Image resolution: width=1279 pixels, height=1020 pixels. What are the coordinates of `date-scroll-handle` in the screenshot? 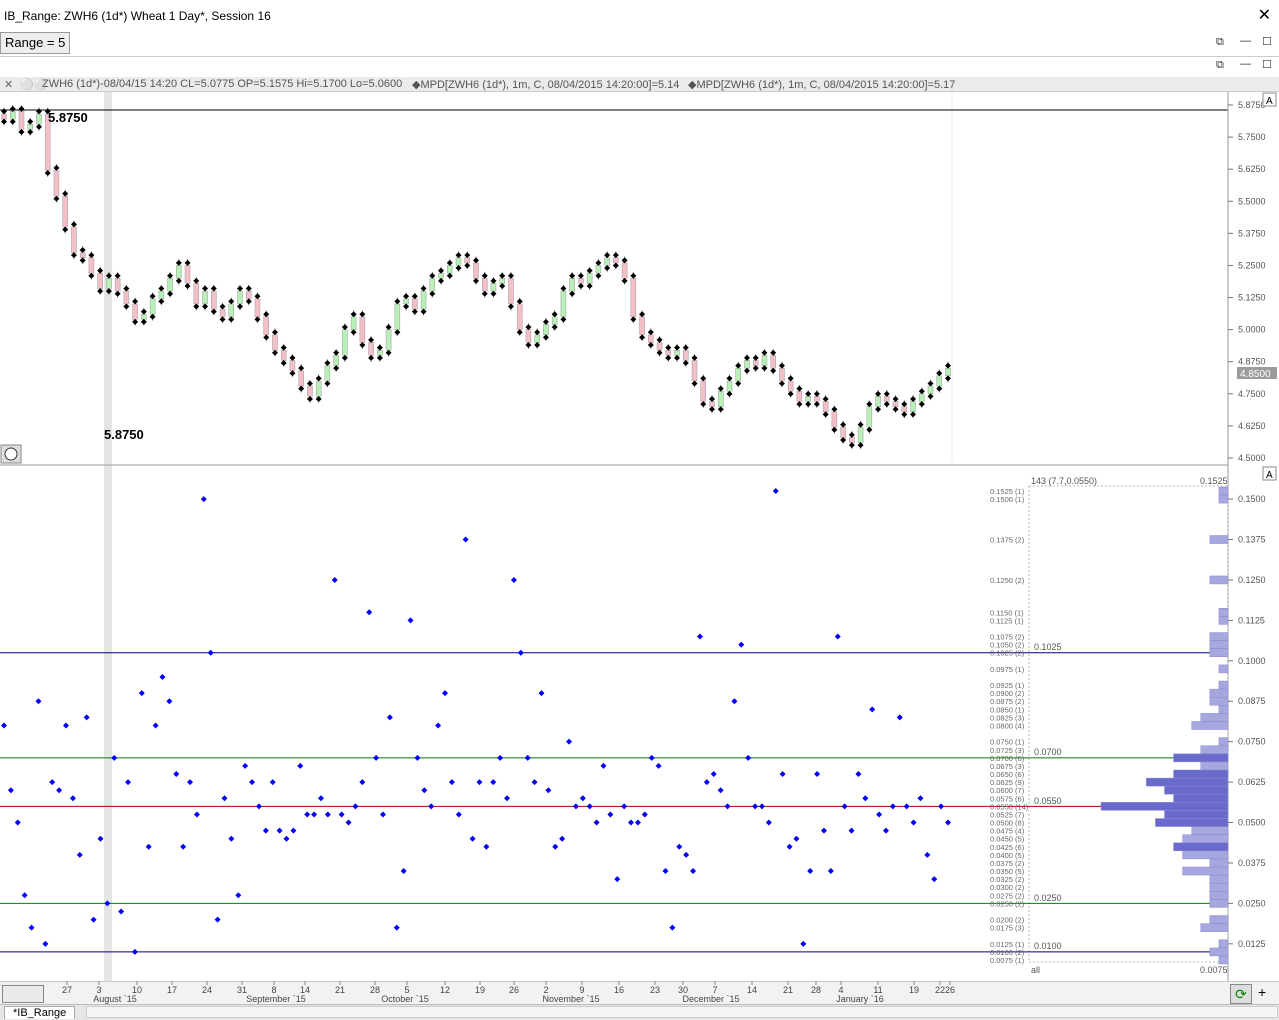 It's located at (23, 994).